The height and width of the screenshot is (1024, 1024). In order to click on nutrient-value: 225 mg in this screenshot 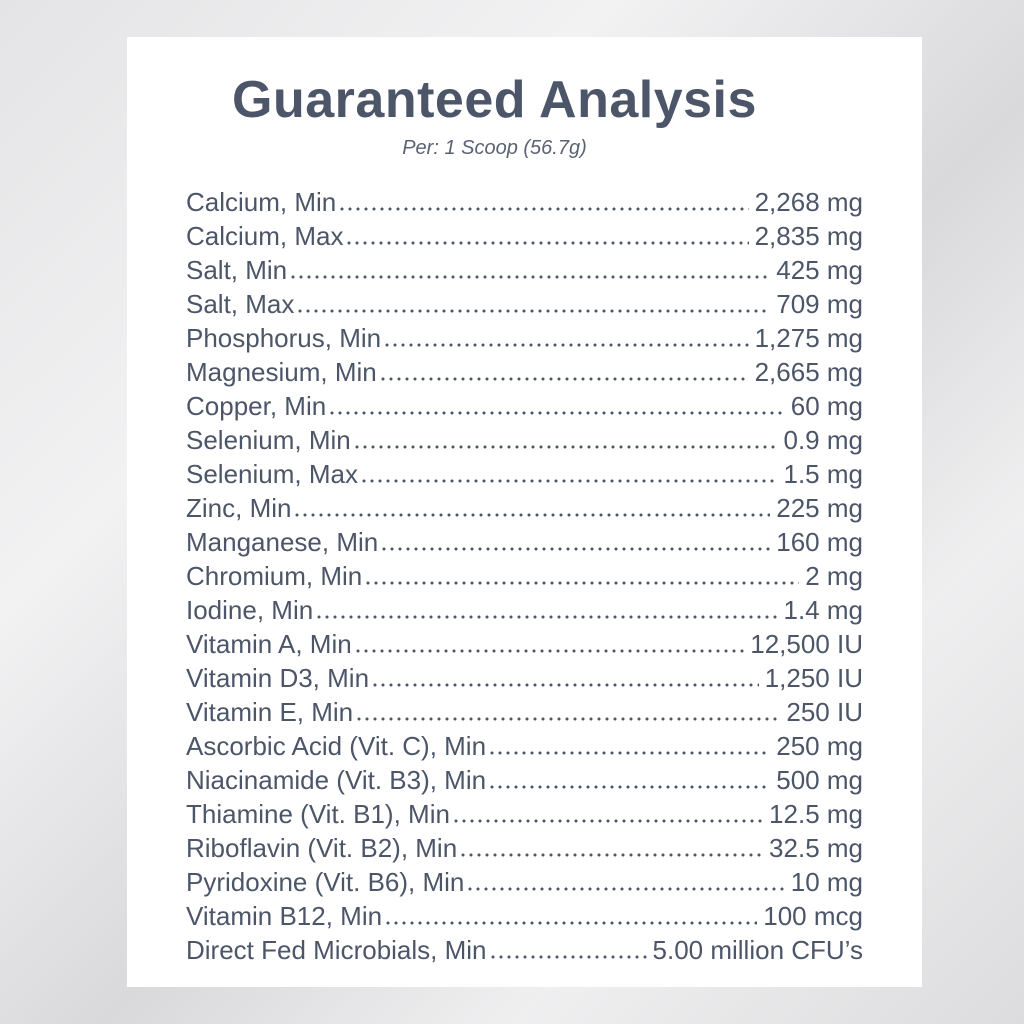, I will do `click(819, 508)`.